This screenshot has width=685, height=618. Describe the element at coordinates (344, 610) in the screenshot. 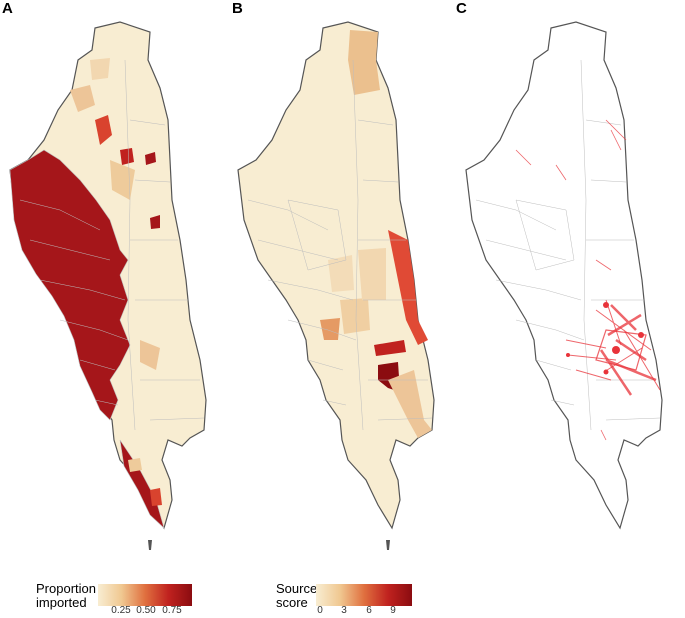

I see `legend-tick: 3` at that location.